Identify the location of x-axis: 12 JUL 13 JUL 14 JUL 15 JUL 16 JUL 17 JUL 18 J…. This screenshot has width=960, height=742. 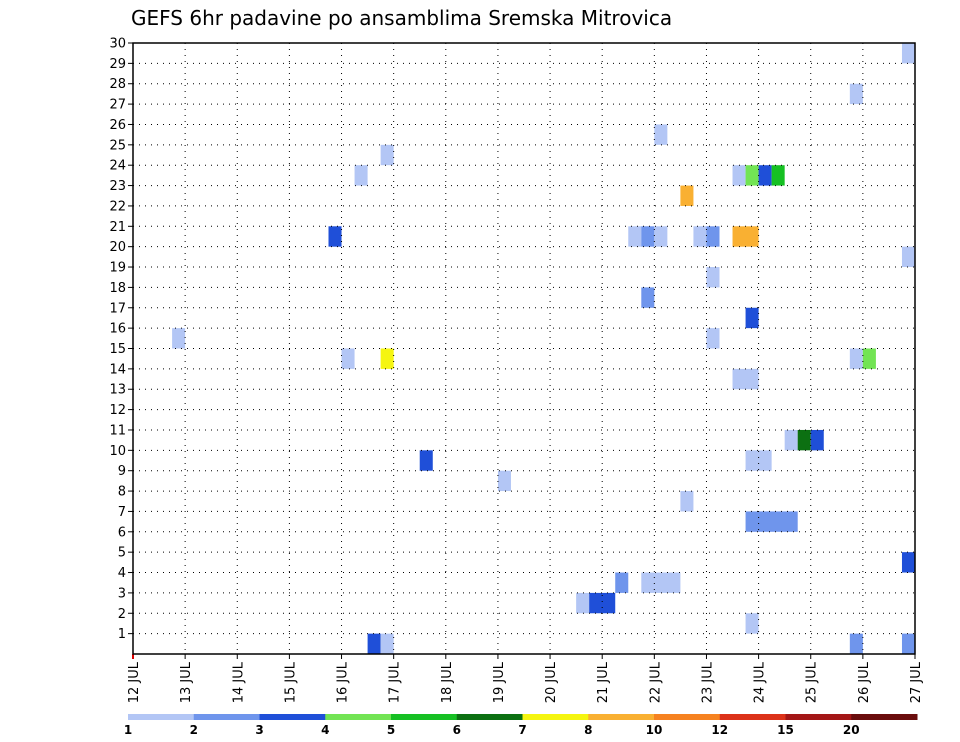
(525, 678).